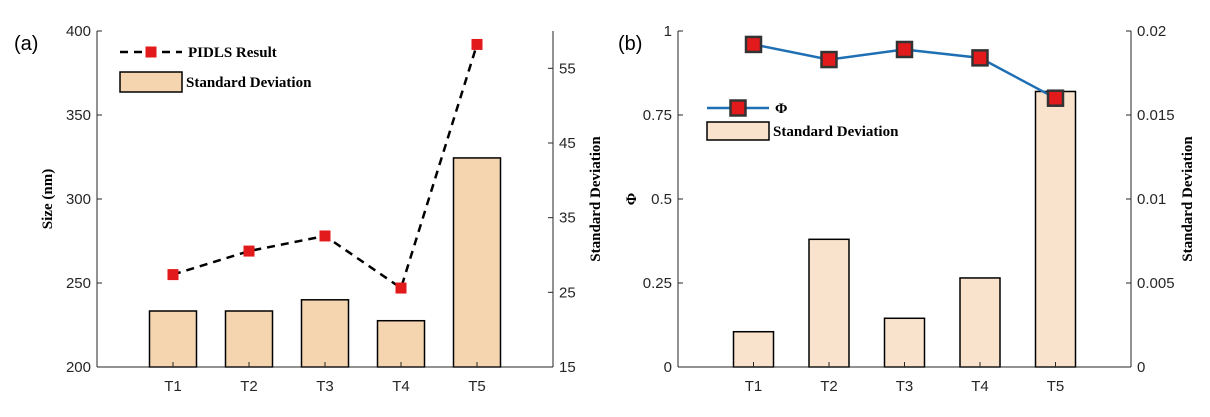 This screenshot has height=417, width=1210. I want to click on y-tick-label: 0.75, so click(657, 115).